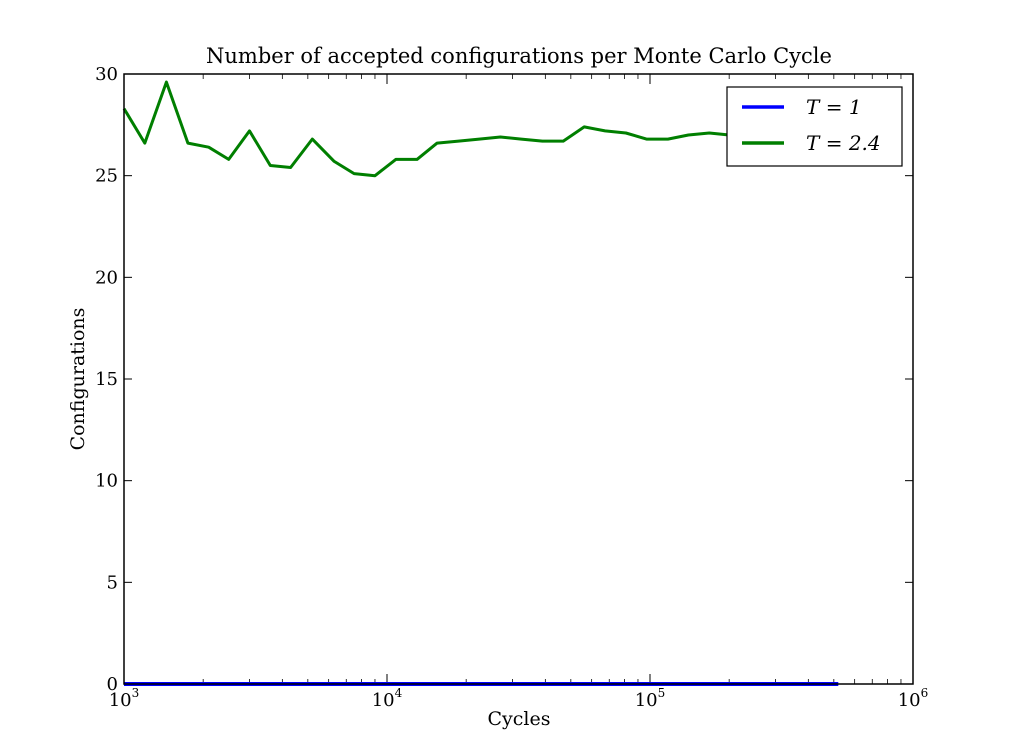  What do you see at coordinates (112, 582) in the screenshot?
I see `y-tick-label: 5` at bounding box center [112, 582].